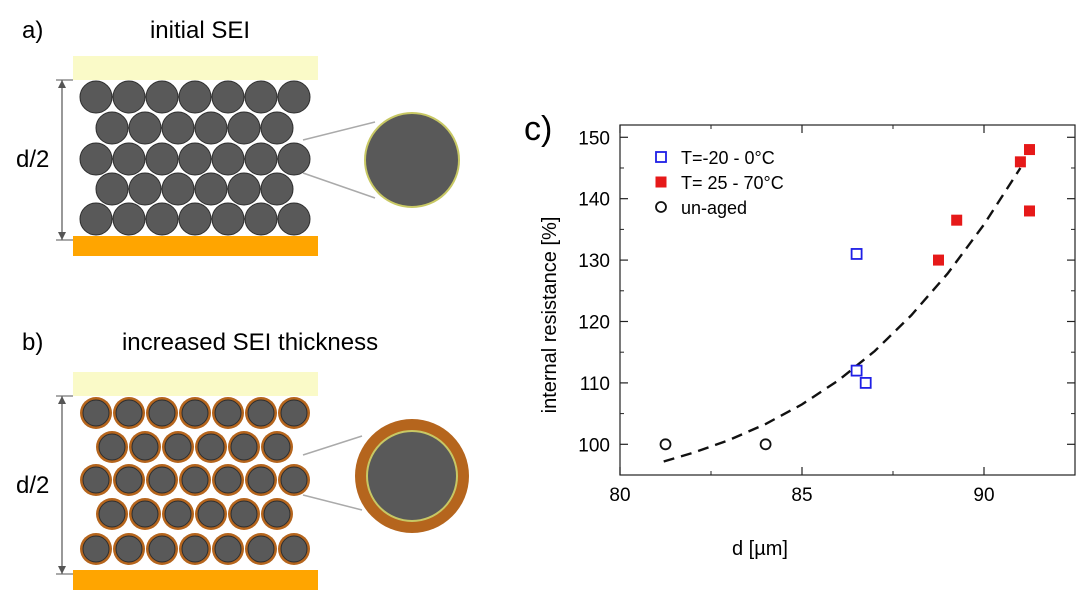 This screenshot has width=1088, height=590. What do you see at coordinates (32, 342) in the screenshot?
I see `panel-b-letter: b)` at bounding box center [32, 342].